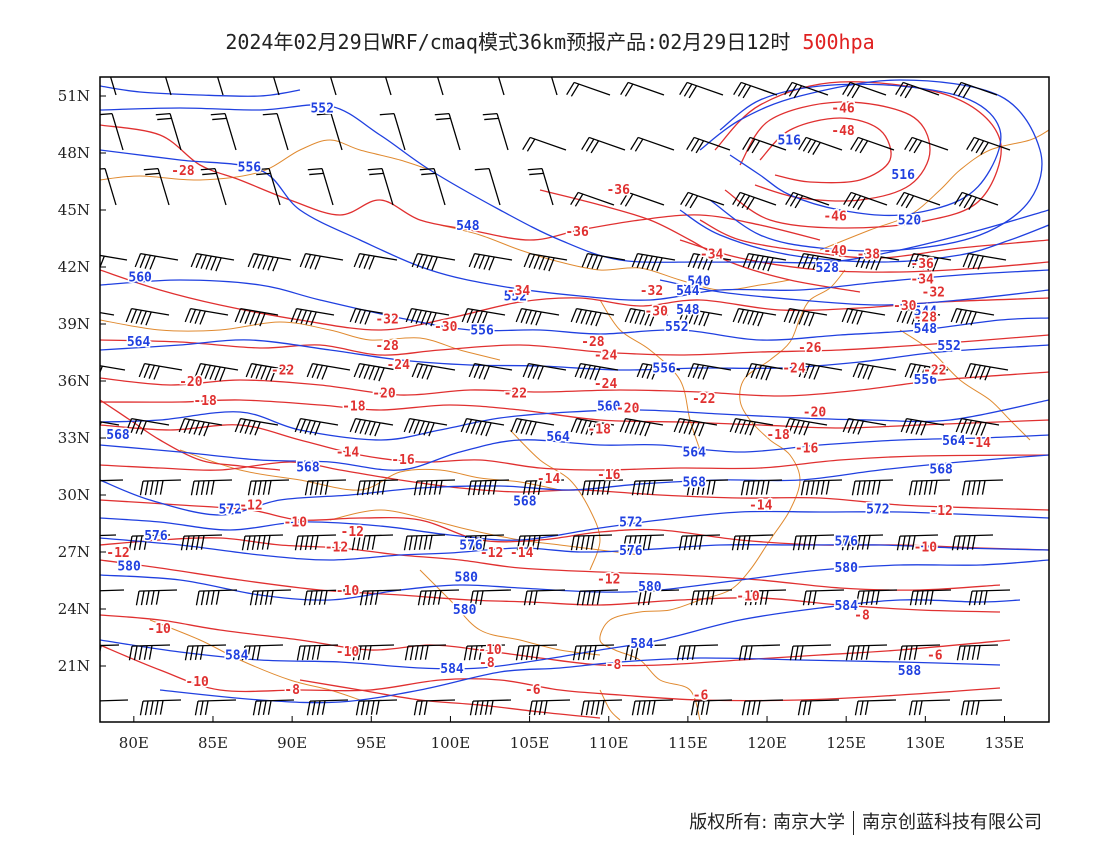 This screenshot has width=1100, height=850. Describe the element at coordinates (810, 348) in the screenshot. I see `temperature-contour-label: -26` at that location.